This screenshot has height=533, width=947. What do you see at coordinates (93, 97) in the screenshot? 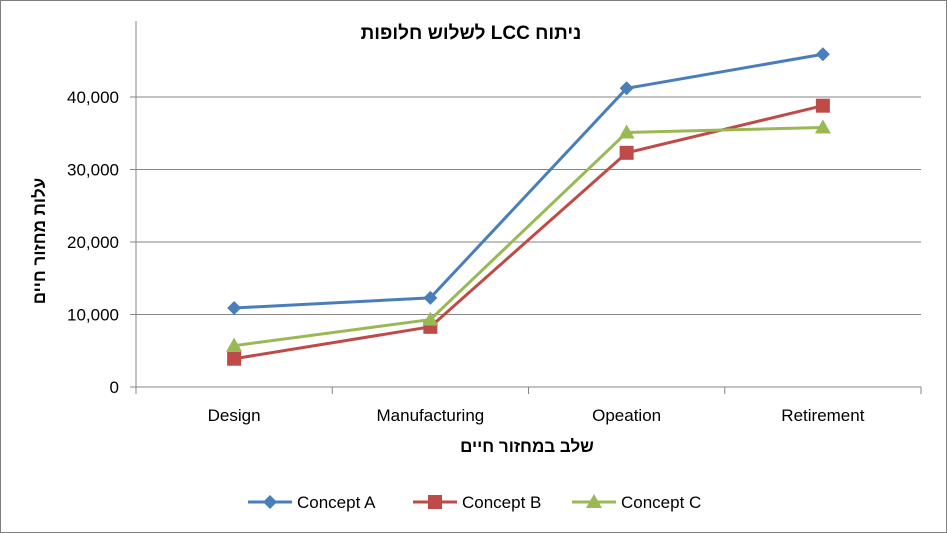
I see `y-tick-label: 40,000` at bounding box center [93, 97].